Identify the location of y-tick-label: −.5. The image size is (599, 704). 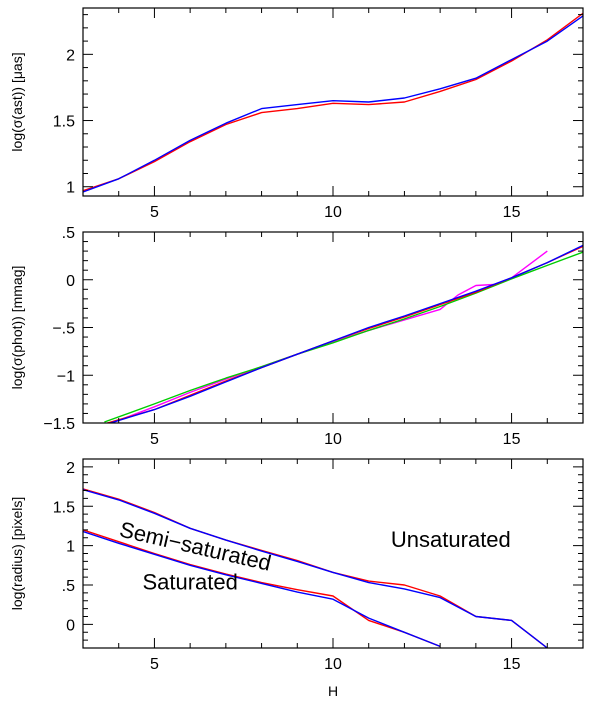
(63, 329).